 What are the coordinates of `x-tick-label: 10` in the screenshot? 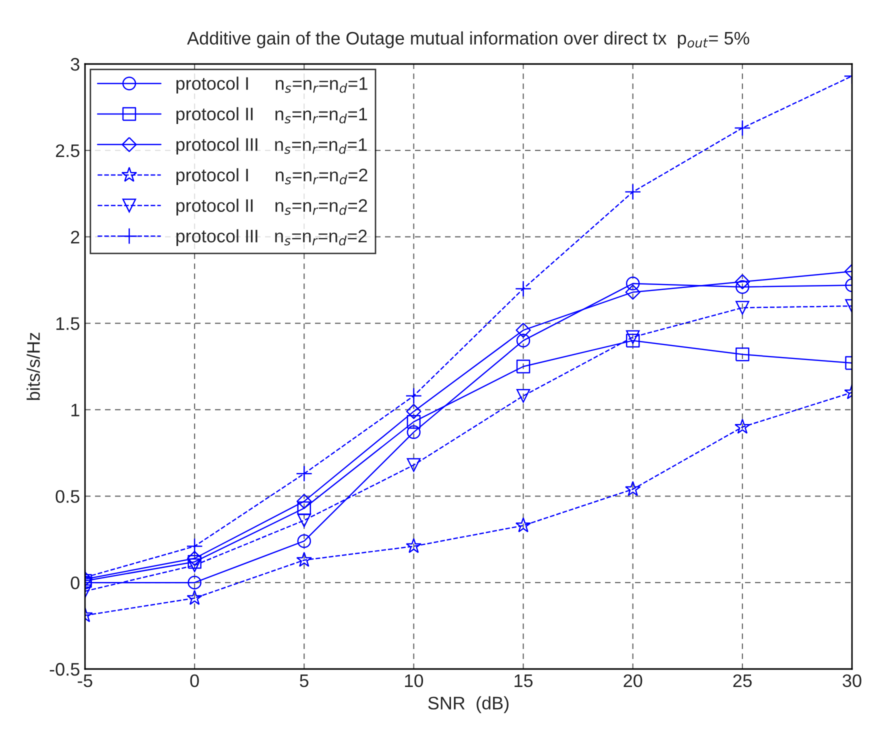 It's located at (414, 681).